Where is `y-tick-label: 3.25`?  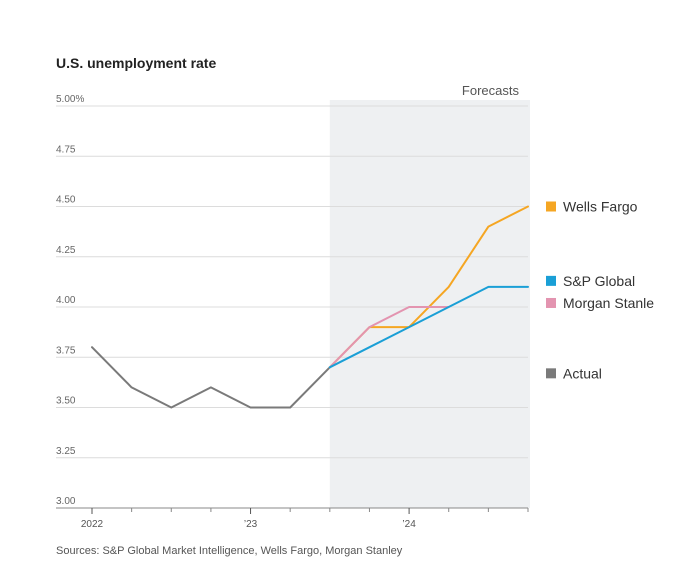
y-tick-label: 3.25 is located at coordinates (66, 451).